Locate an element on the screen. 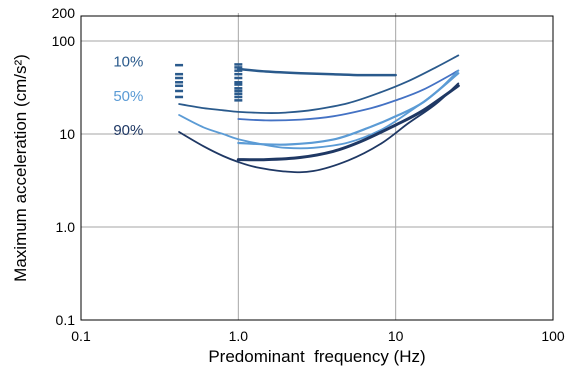 The image size is (569, 372). percentile-annotations: 10% 50% 90% is located at coordinates (128, 96).